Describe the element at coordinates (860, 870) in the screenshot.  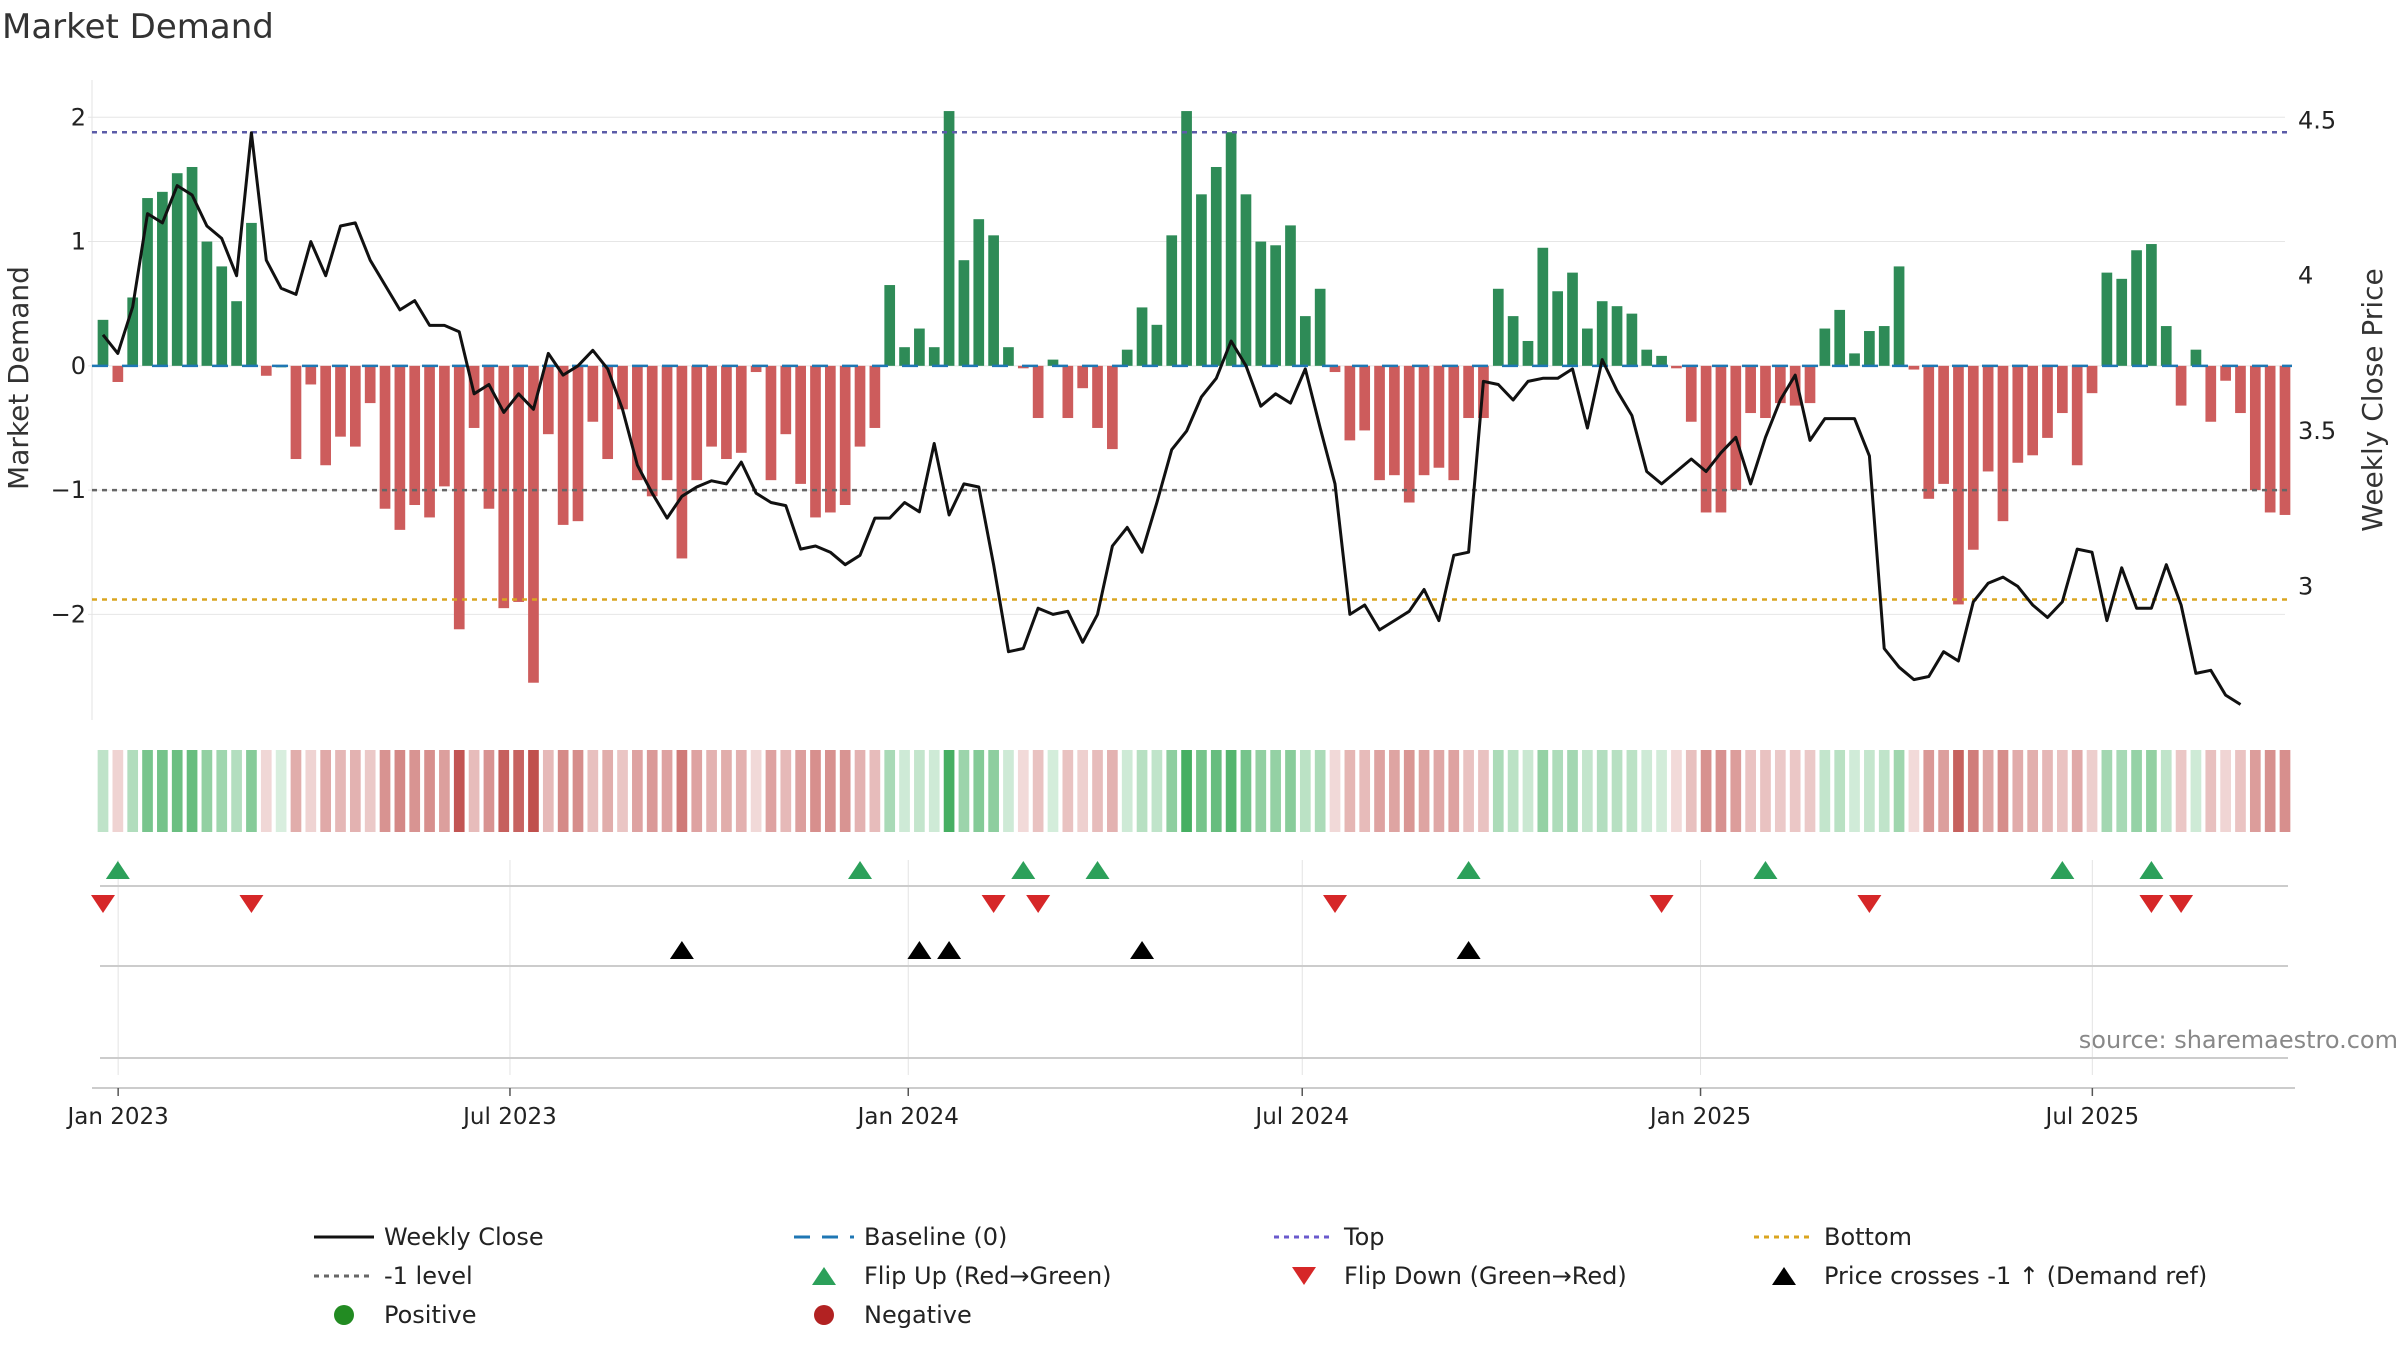
I see `flip-up-marker` at that location.